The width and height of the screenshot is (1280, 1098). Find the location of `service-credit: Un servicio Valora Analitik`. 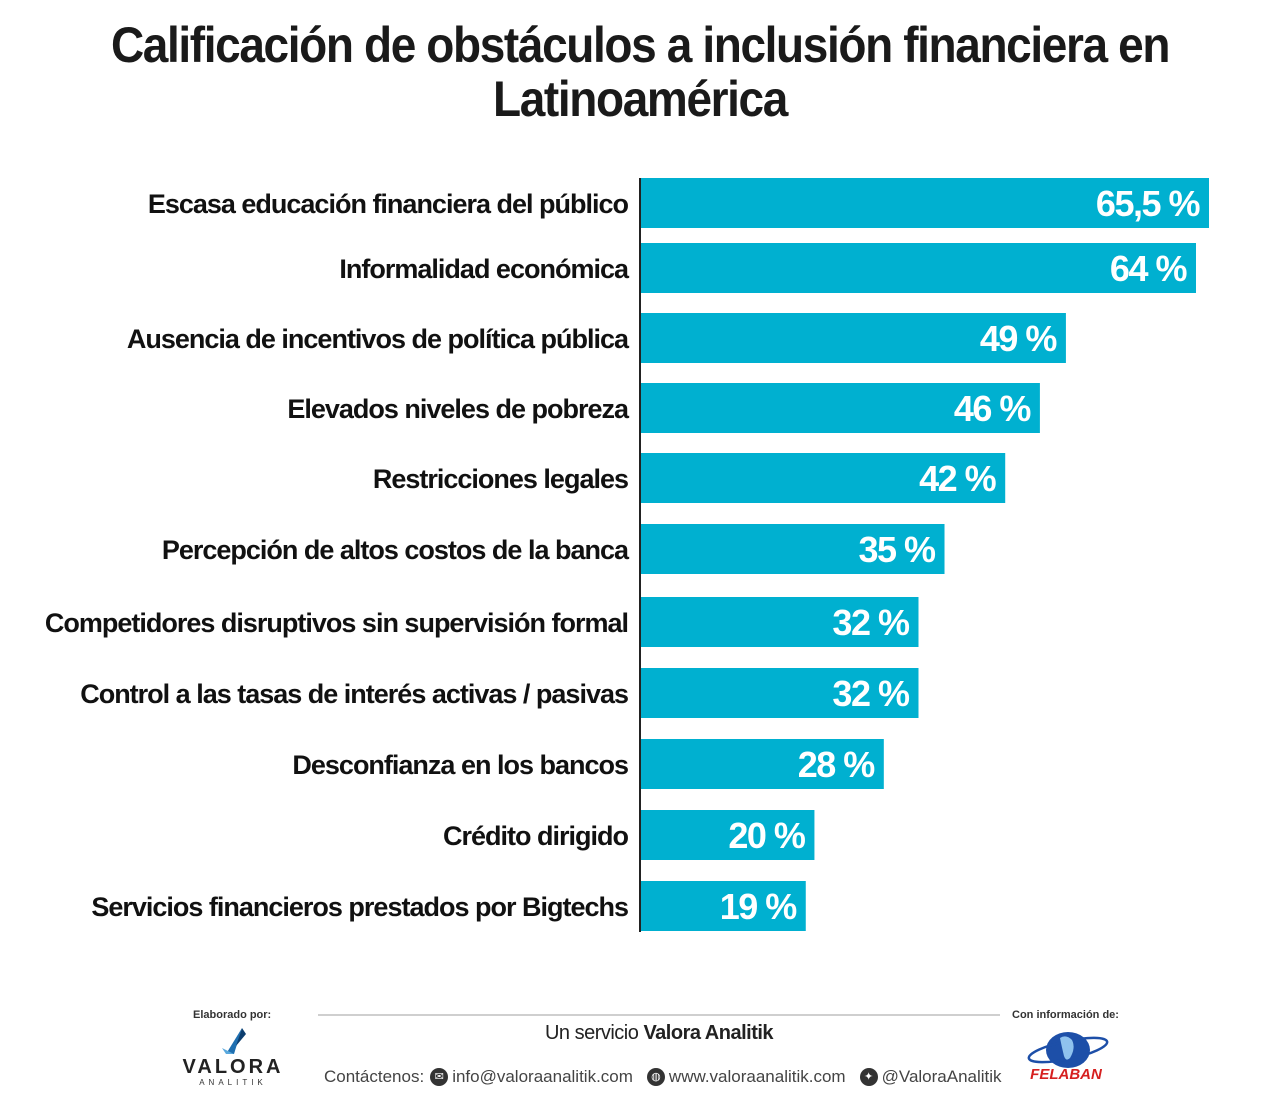

service-credit: Un servicio Valora Analitik is located at coordinates (659, 1033).